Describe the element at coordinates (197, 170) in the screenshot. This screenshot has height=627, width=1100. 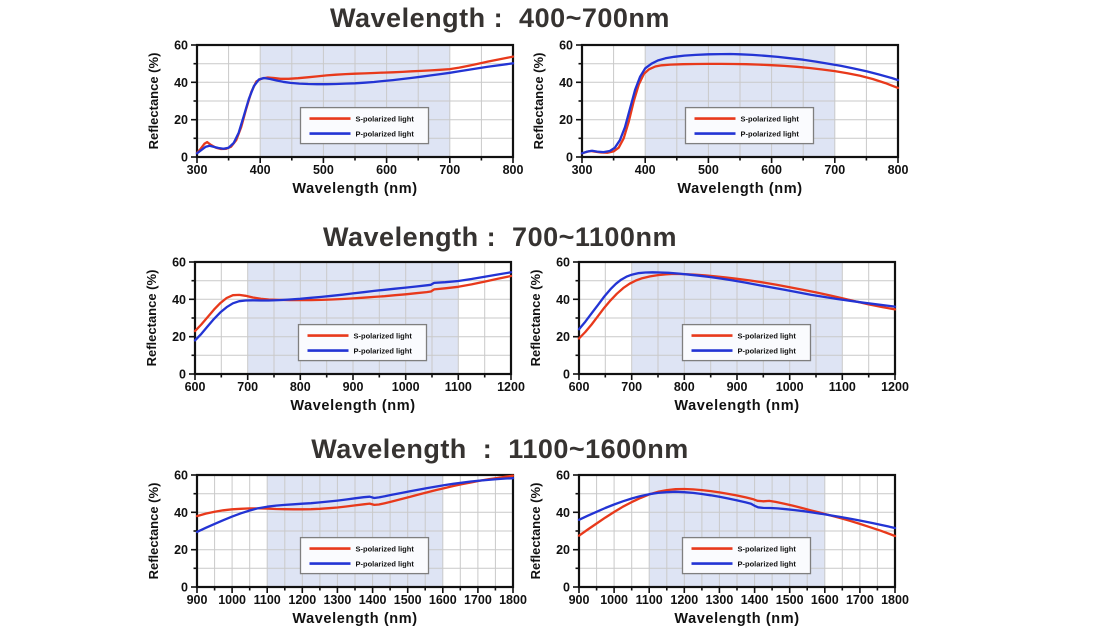
I see `x-tick-label: 300` at that location.